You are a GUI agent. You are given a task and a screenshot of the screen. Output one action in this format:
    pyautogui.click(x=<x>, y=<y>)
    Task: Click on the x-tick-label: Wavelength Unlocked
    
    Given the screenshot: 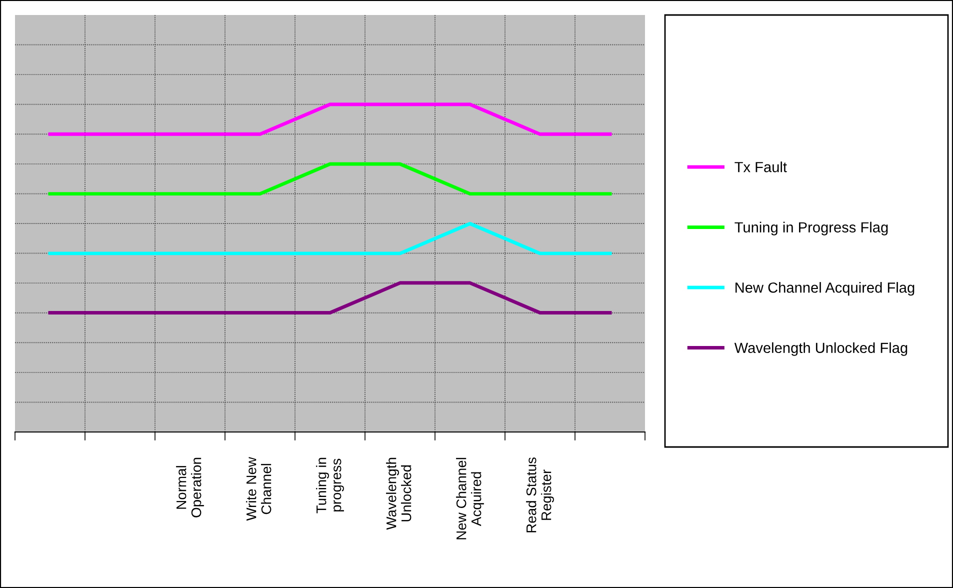 What is the action you would take?
    pyautogui.click(x=399, y=494)
    